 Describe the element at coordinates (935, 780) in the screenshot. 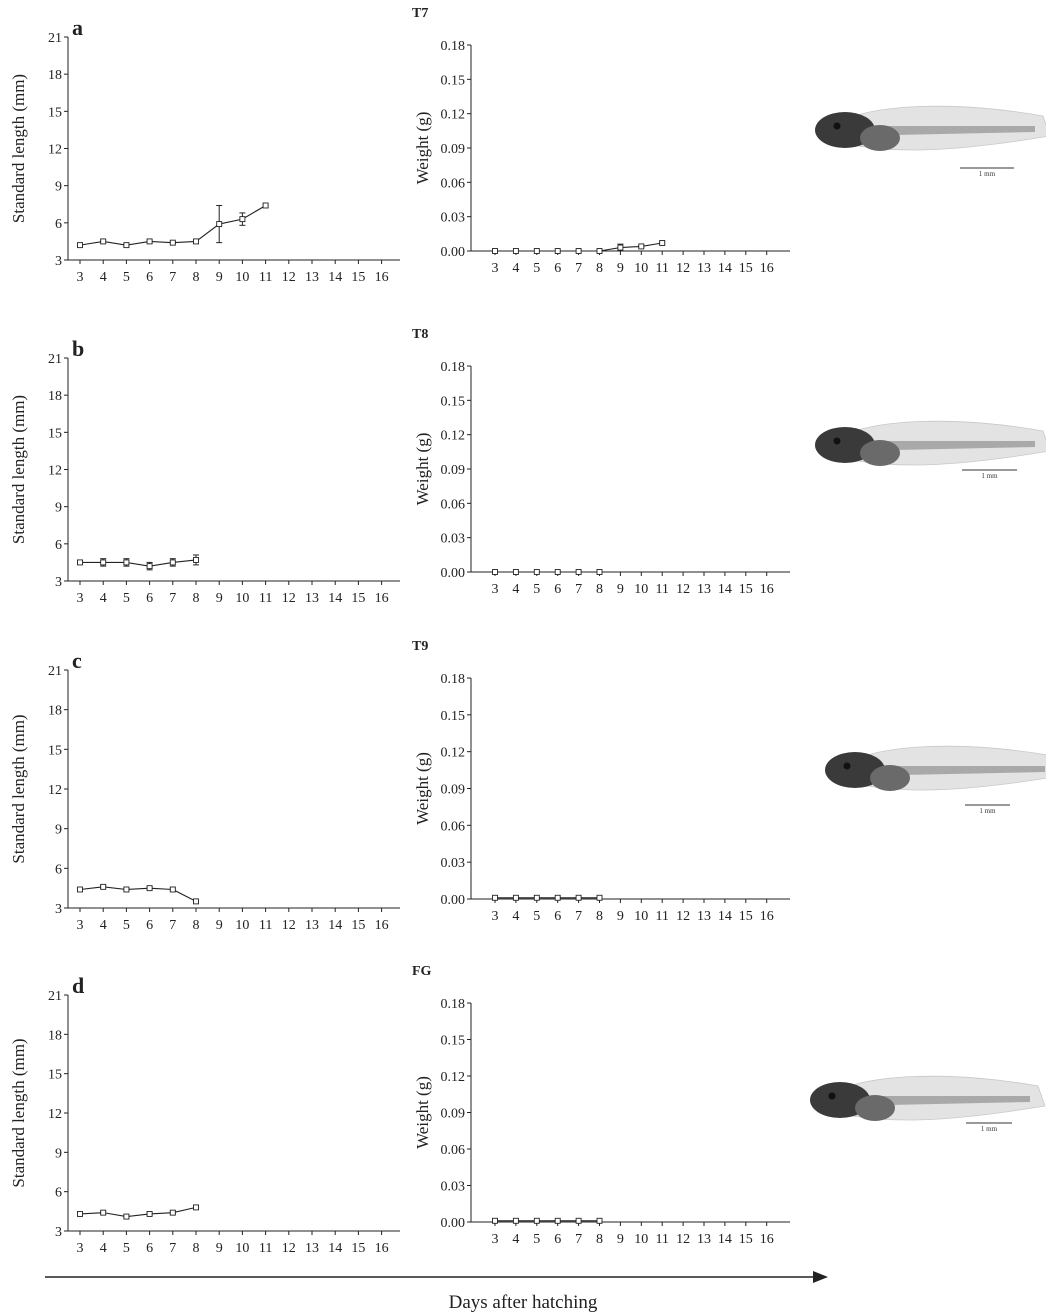

I see `larva-image: 1 mm` at that location.